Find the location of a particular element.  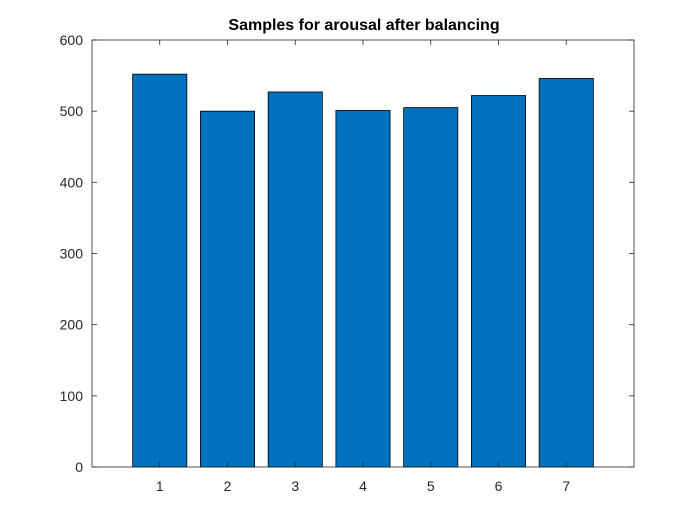

y-tick-label: 100 is located at coordinates (72, 396).